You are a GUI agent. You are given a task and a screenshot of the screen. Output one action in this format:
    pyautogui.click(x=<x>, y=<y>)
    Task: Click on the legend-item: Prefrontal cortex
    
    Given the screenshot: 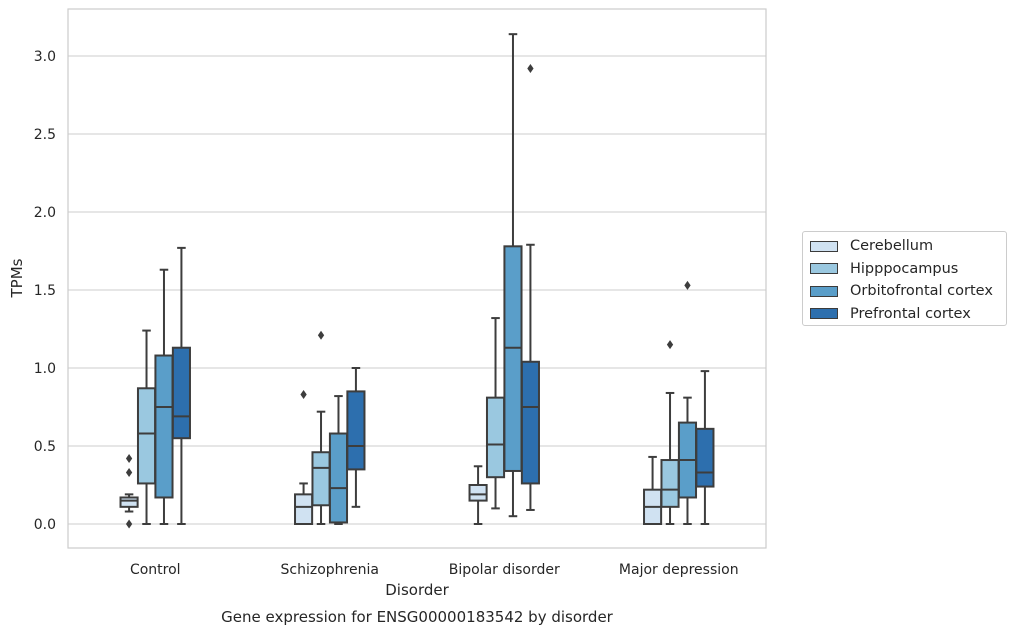 What is the action you would take?
    pyautogui.click(x=904, y=314)
    